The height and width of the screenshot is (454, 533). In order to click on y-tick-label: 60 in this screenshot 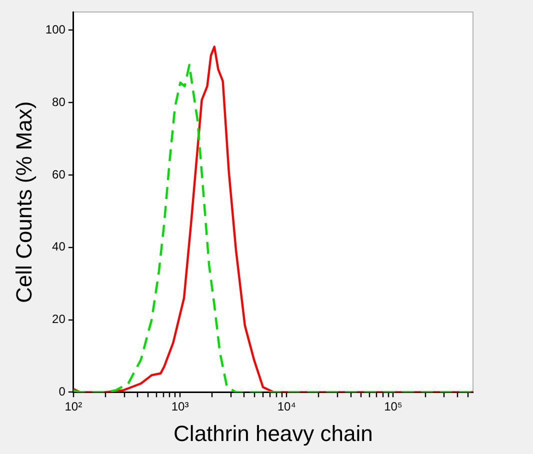, I will do `click(59, 174)`.